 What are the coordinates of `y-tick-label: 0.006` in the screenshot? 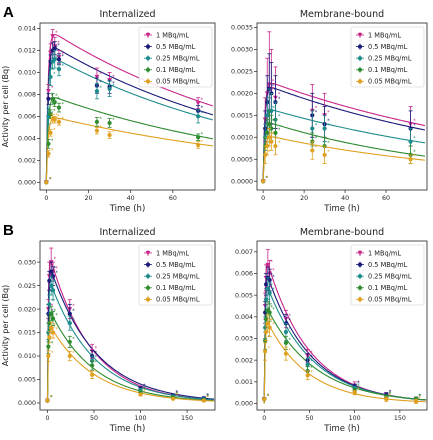 It's located at (244, 274).